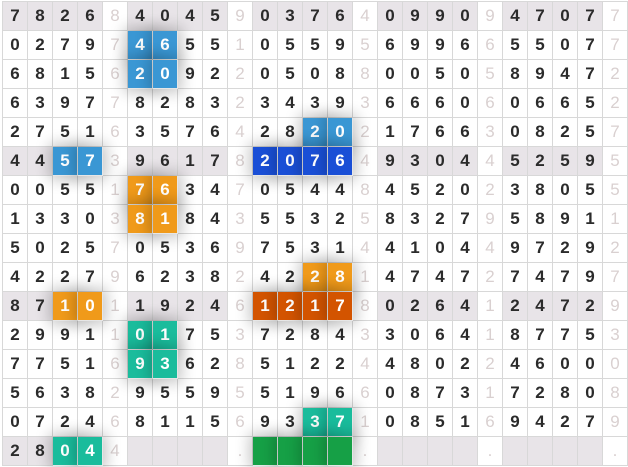  I want to click on highlighted-cell: 5, so click(65, 161).